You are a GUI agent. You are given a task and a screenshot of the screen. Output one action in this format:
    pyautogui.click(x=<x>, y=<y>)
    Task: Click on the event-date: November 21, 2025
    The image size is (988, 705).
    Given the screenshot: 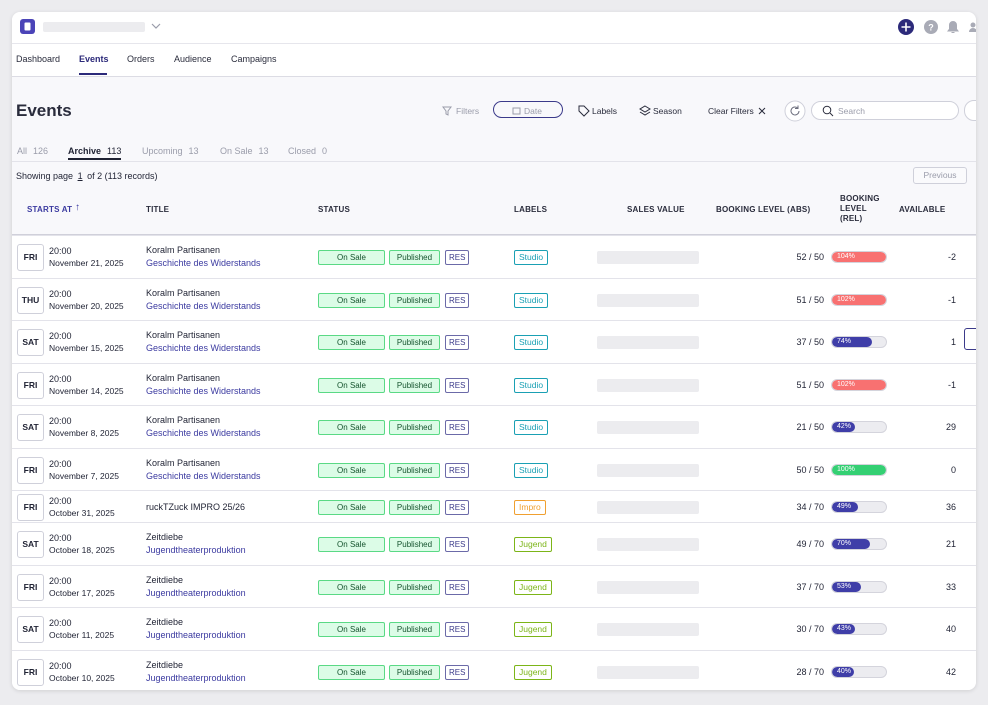 What is the action you would take?
    pyautogui.click(x=86, y=263)
    